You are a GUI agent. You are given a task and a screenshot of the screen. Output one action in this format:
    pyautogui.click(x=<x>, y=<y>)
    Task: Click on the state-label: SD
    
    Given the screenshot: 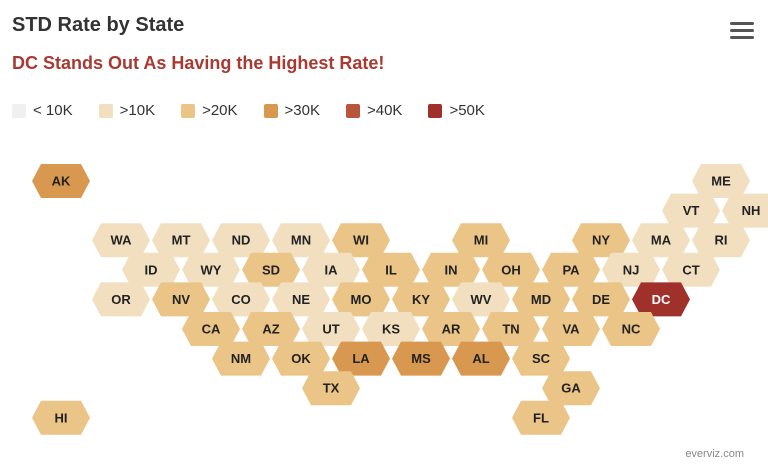 What is the action you would take?
    pyautogui.click(x=271, y=269)
    